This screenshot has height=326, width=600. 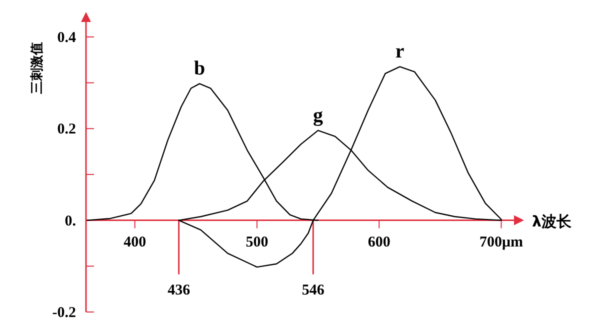 I want to click on x-tick-label: 400, so click(x=135, y=242).